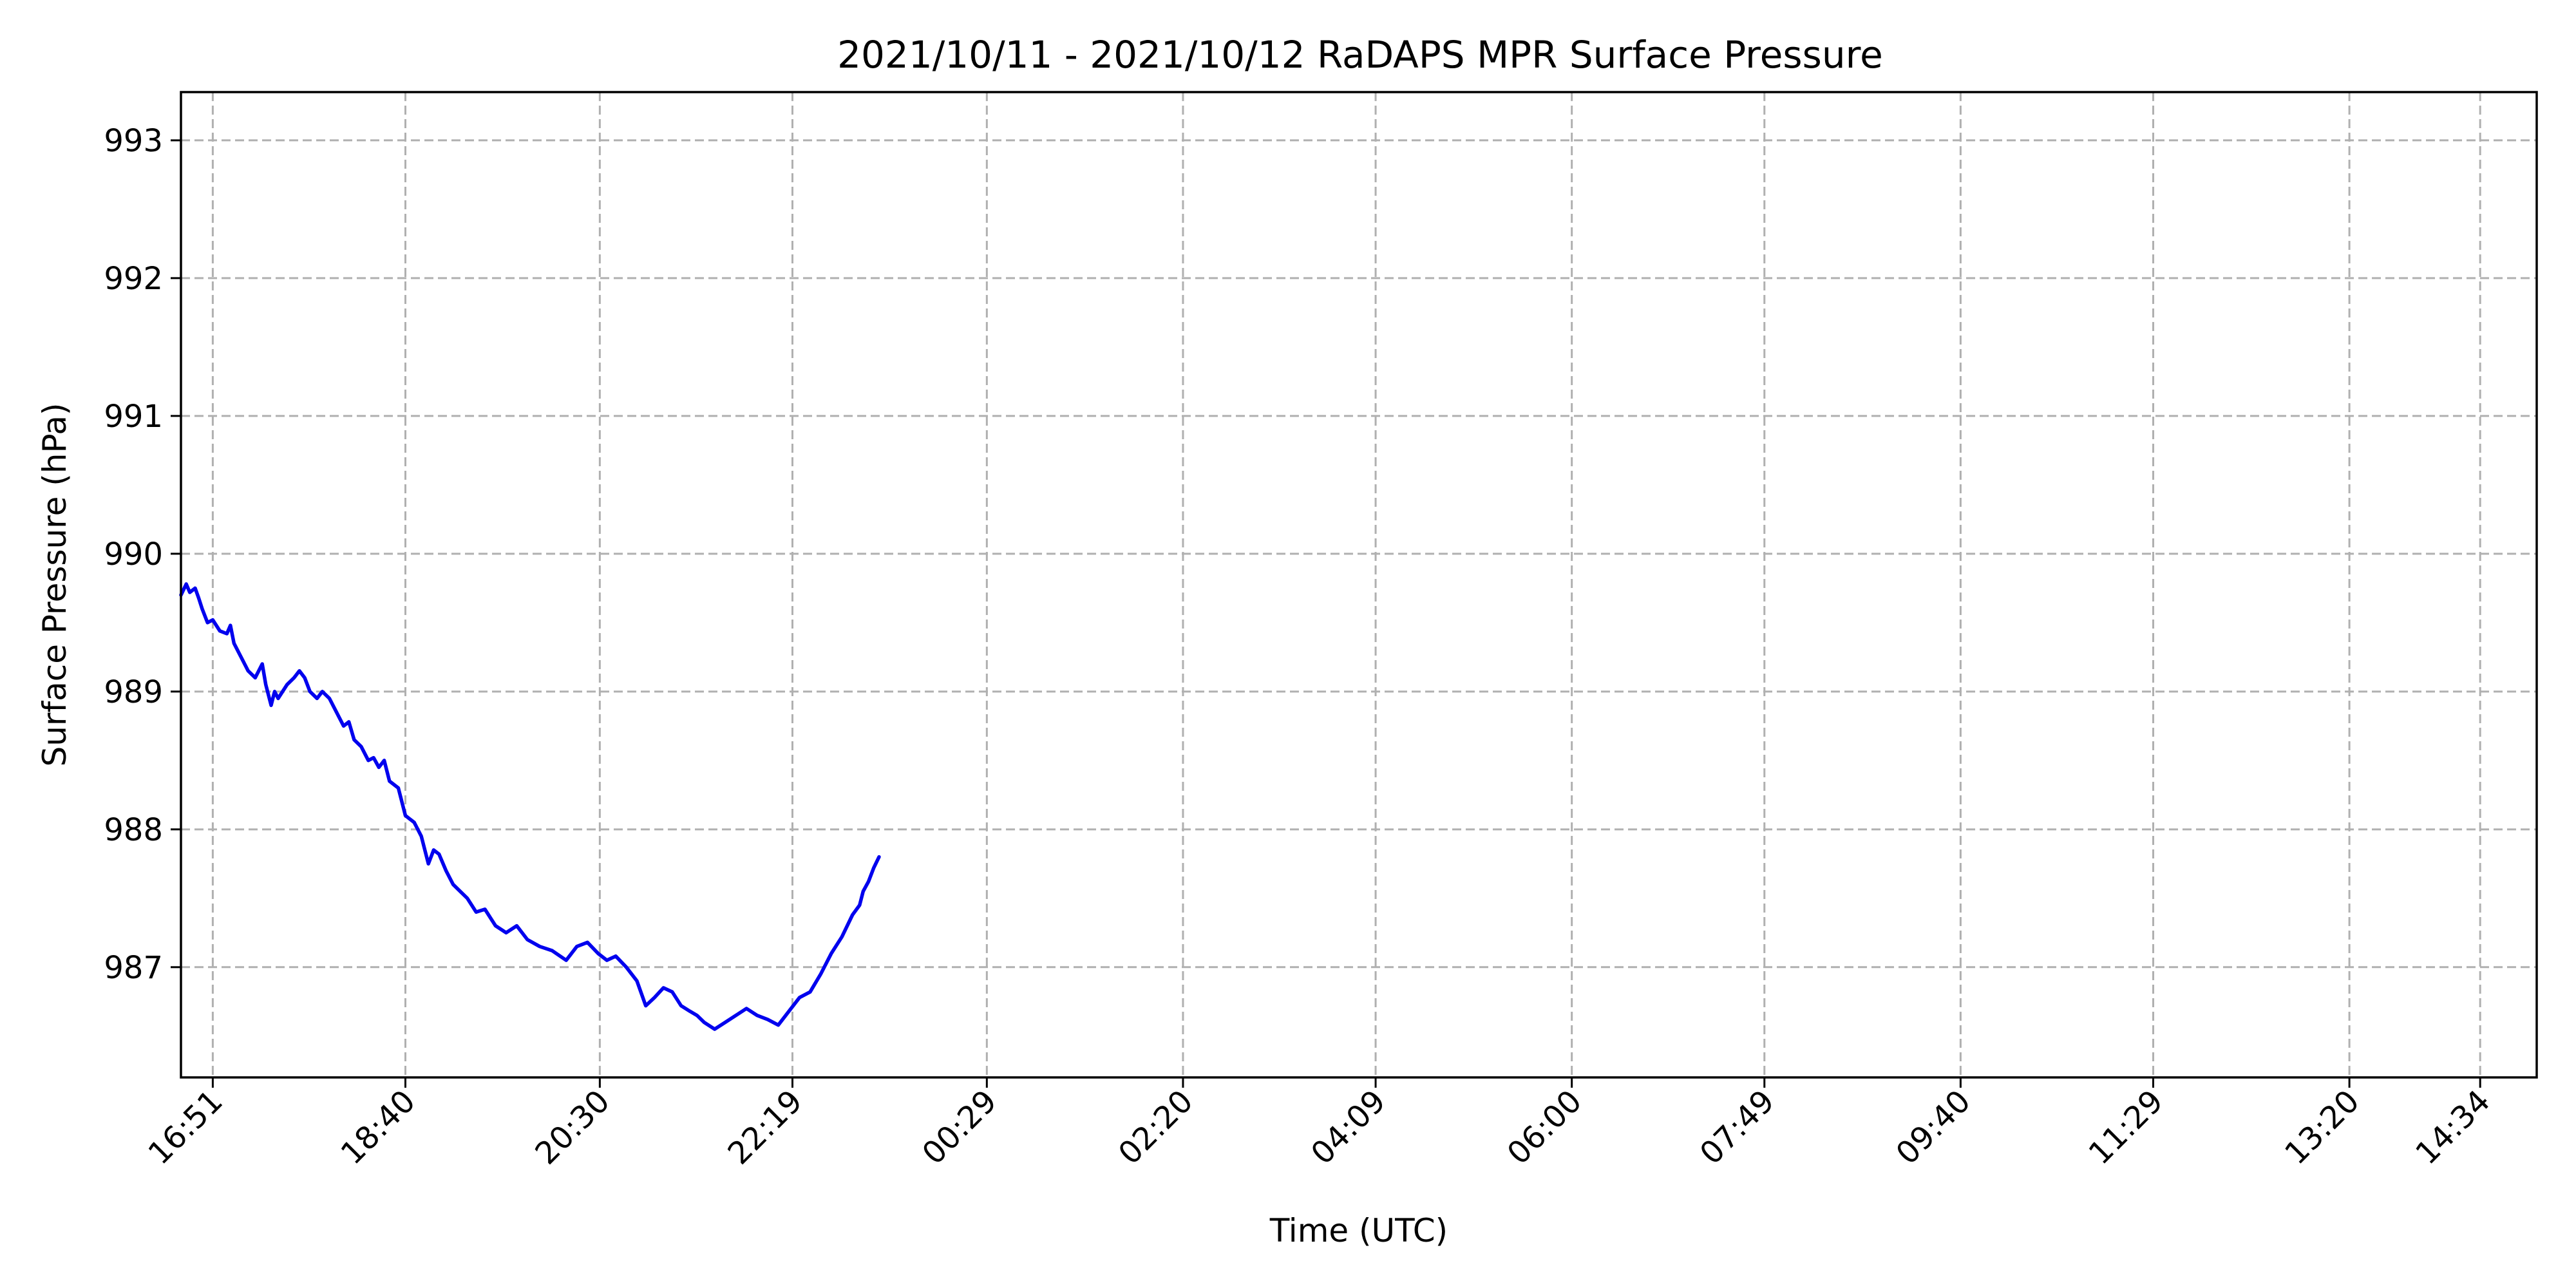 The height and width of the screenshot is (1288, 2576). Describe the element at coordinates (133, 968) in the screenshot. I see `y-tick-label: 987` at that location.